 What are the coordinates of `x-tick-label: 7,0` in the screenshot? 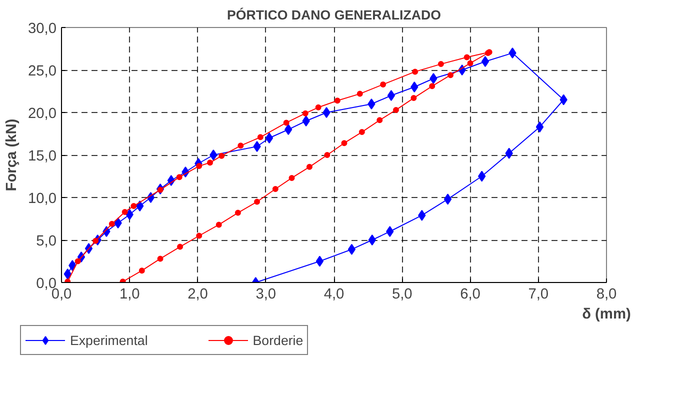 It's located at (538, 294).